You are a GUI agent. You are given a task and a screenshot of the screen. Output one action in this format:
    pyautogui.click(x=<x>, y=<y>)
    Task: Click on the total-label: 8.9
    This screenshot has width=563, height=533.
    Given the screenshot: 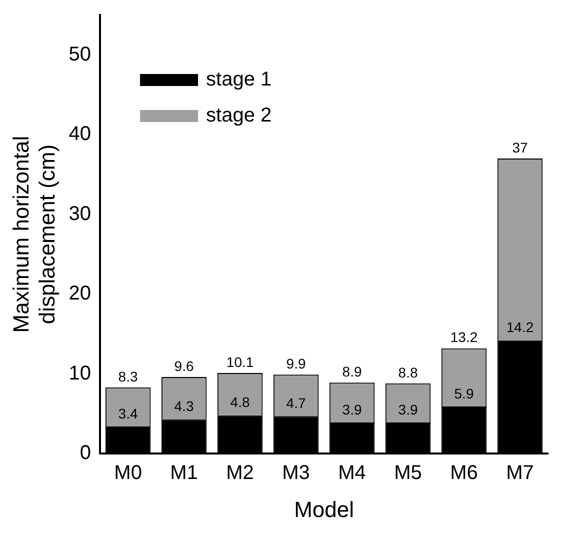 What is the action you would take?
    pyautogui.click(x=352, y=371)
    